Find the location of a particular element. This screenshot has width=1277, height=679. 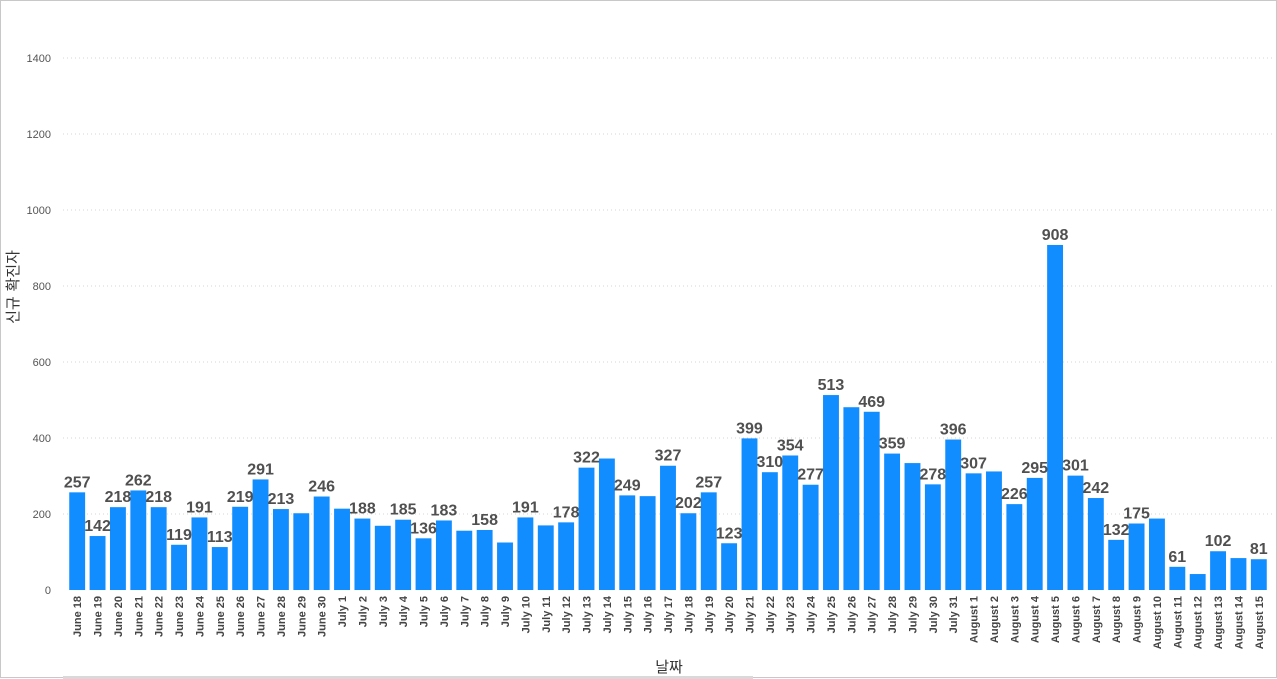

data-label: 396 is located at coordinates (953, 430).